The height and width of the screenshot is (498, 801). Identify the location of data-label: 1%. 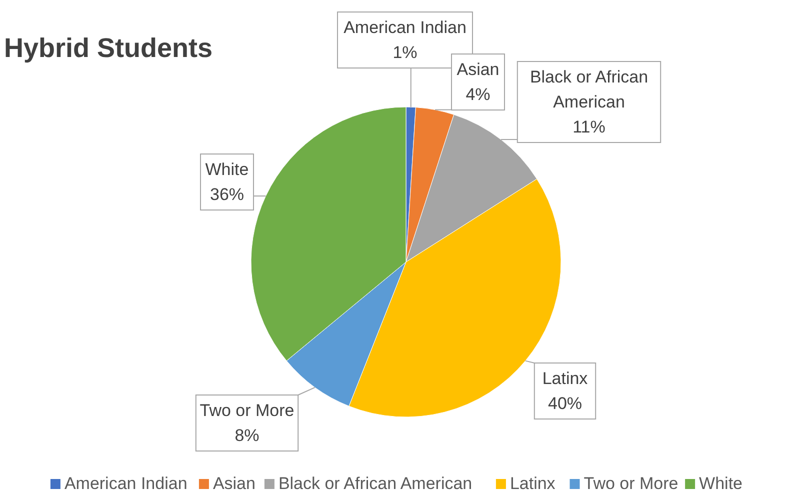
(405, 52).